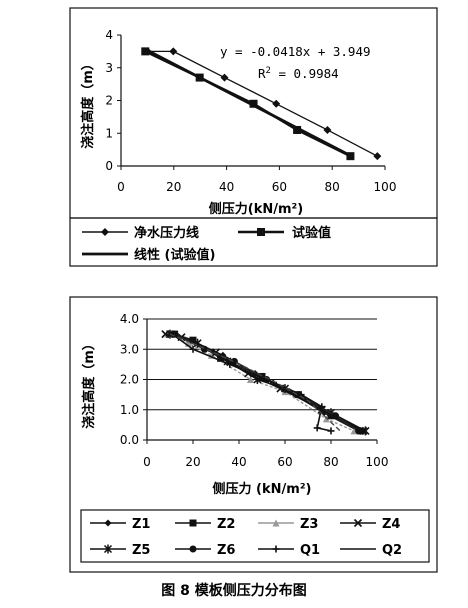 The height and width of the screenshot is (608, 468). Describe the element at coordinates (166, 233) in the screenshot. I see `legend-label-series-1: 净水压力线` at that location.